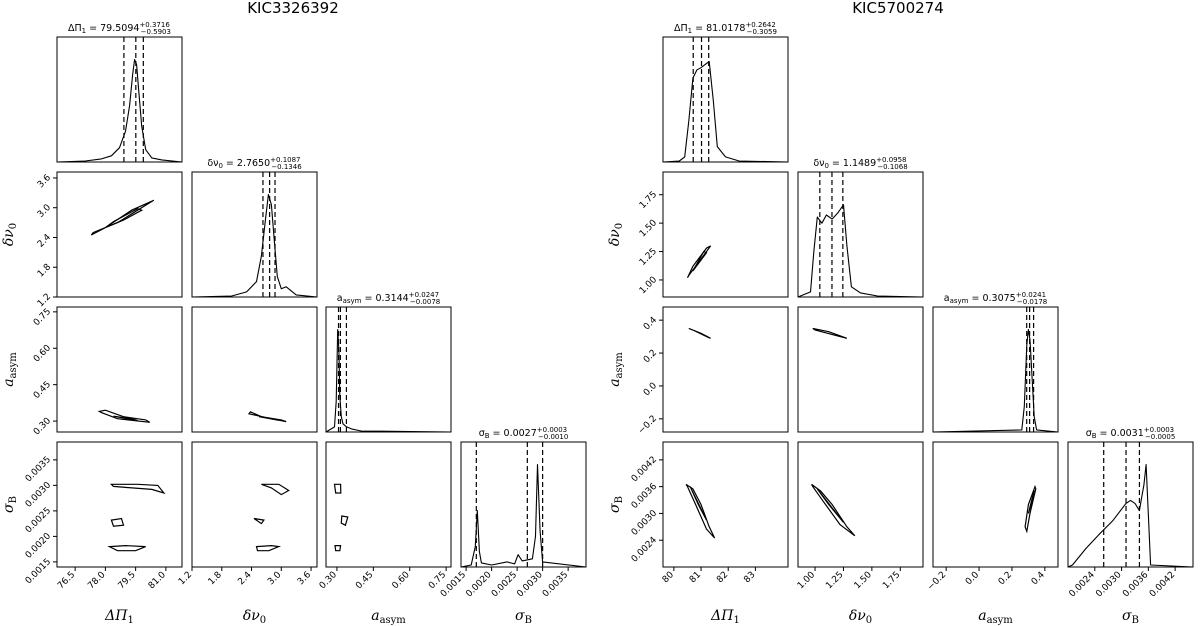  What do you see at coordinates (1005, 578) in the screenshot?
I see `x-tick-label: 0.2` at bounding box center [1005, 578].